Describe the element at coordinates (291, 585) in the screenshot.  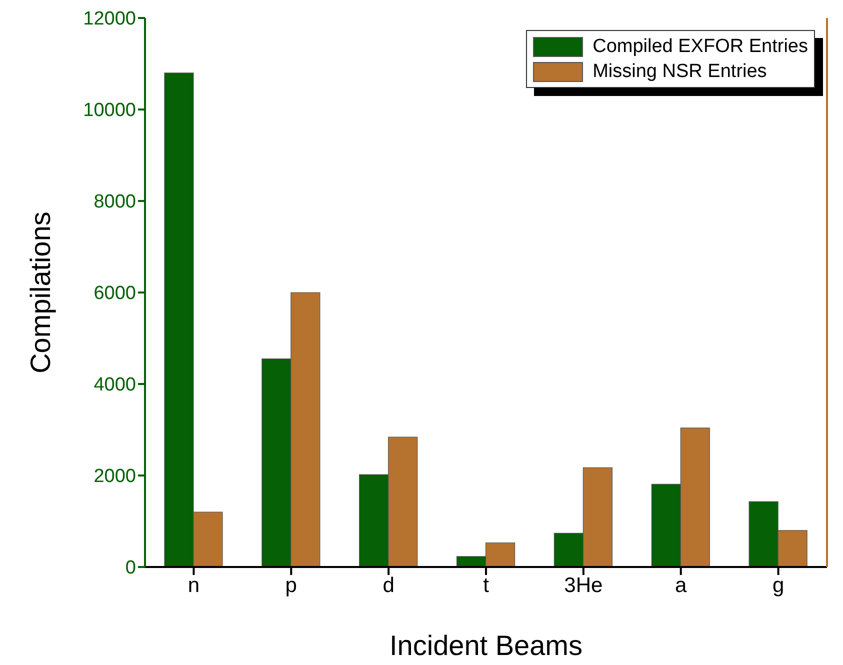
I see `x-tick-label: p` at that location.